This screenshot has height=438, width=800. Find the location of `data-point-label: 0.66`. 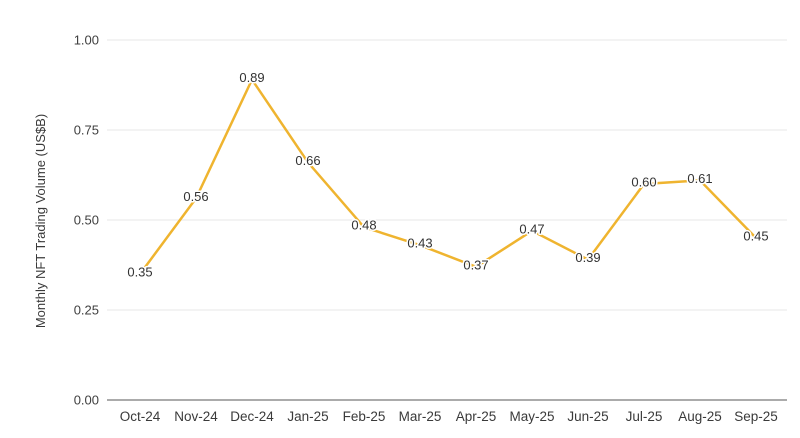

data-point-label: 0.66 is located at coordinates (307, 160).